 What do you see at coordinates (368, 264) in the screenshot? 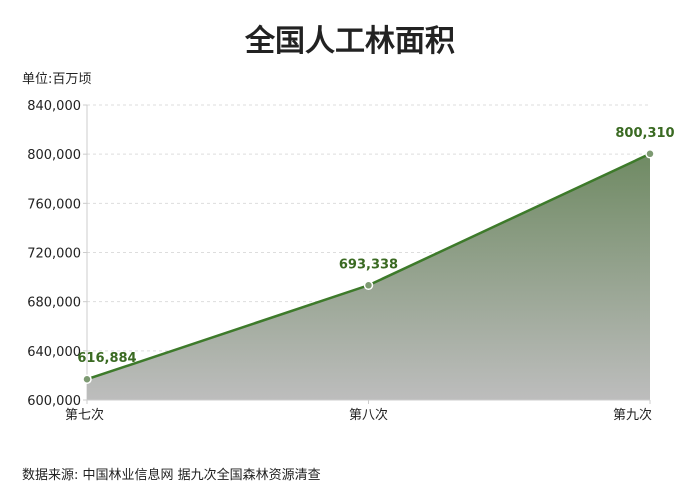
I see `data-label: 693,338` at bounding box center [368, 264].